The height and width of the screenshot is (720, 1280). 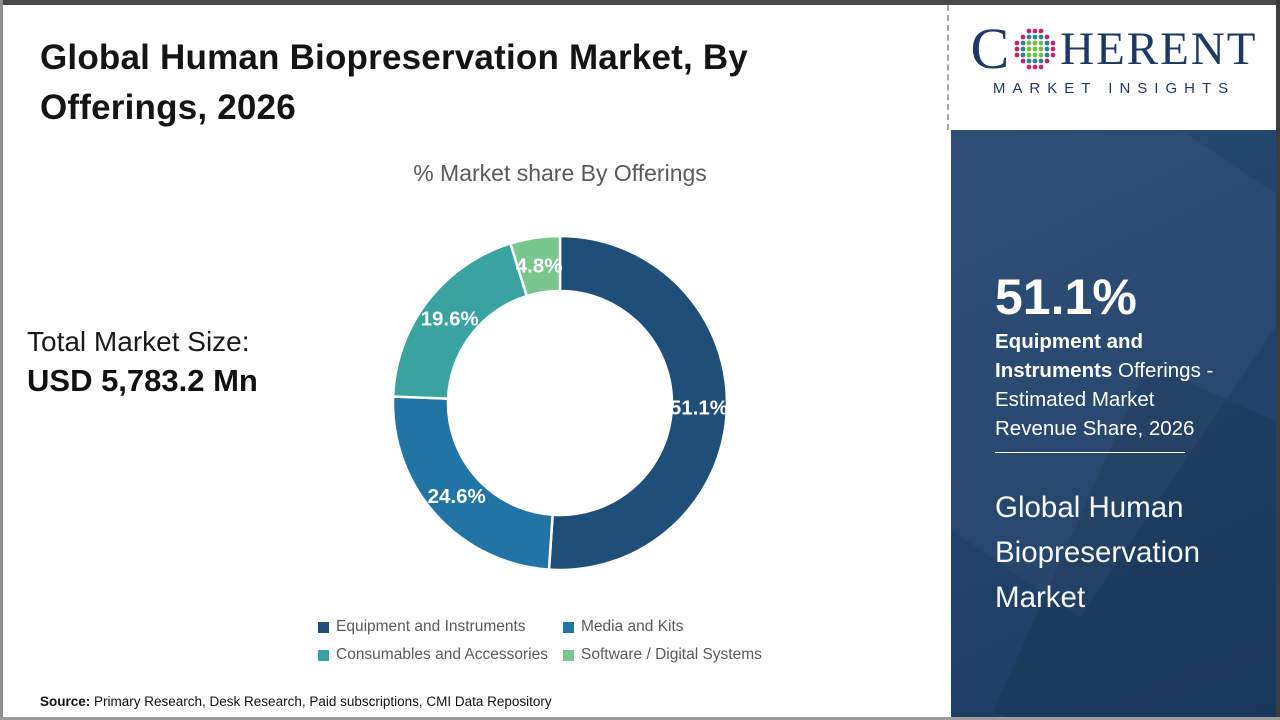 I want to click on slice-label: 51.1%, so click(x=699, y=408).